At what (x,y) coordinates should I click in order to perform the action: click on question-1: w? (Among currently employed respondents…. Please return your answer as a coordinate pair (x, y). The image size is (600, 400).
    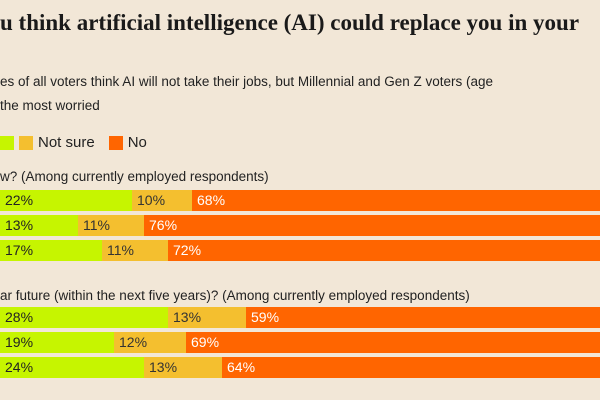
    Looking at the image, I should click on (134, 176).